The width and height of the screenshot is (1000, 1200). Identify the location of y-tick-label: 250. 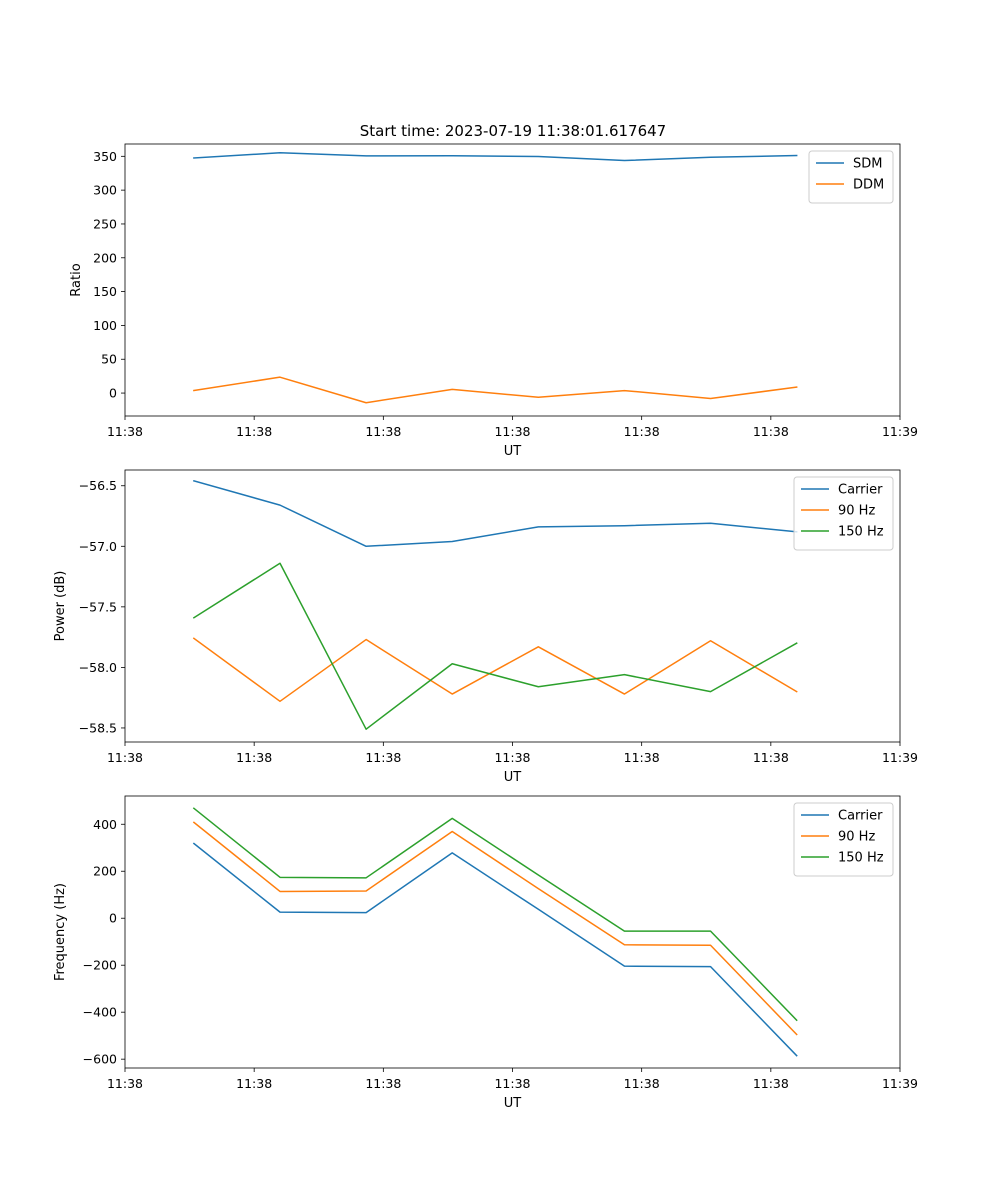
(105, 223).